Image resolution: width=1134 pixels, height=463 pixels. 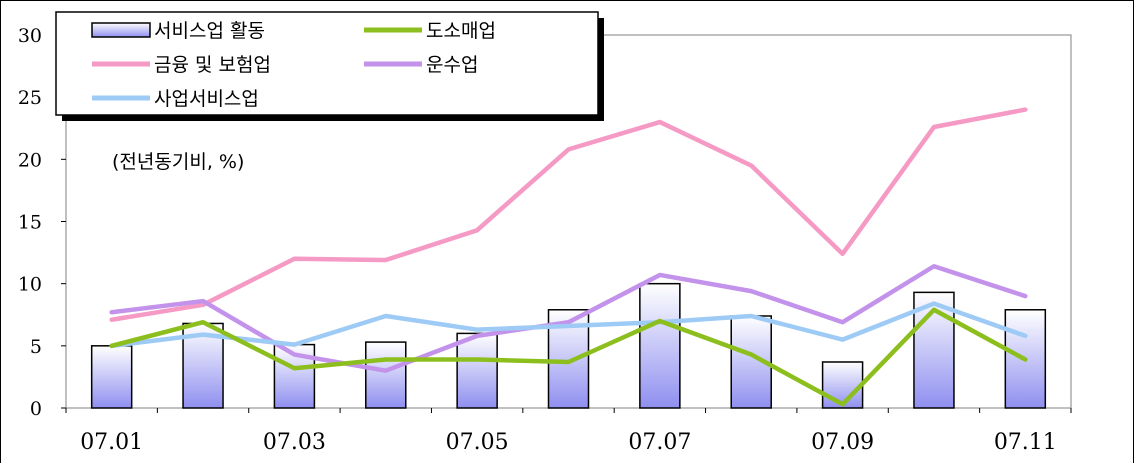 I want to click on legend-label: 서비스업 활동, so click(x=209, y=31).